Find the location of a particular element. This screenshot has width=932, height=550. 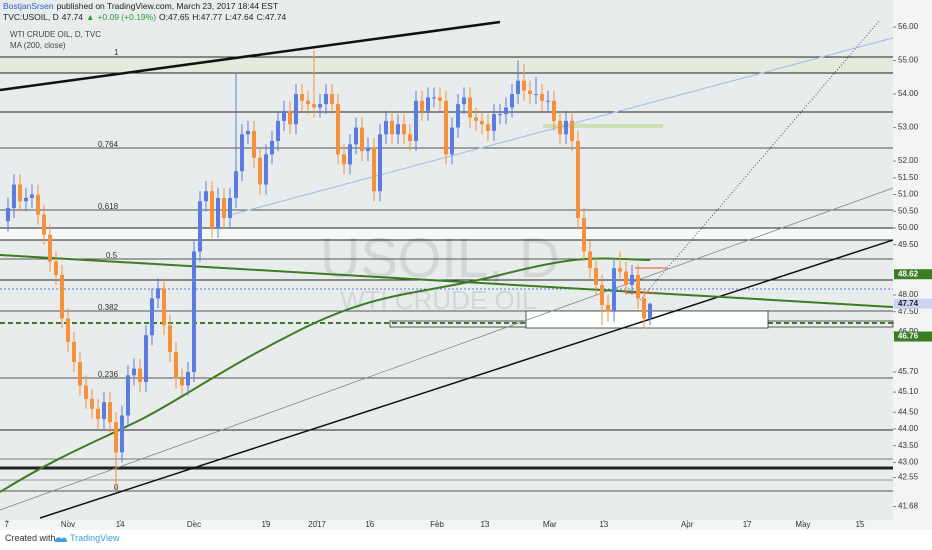

price-label: 46.76 is located at coordinates (908, 336).